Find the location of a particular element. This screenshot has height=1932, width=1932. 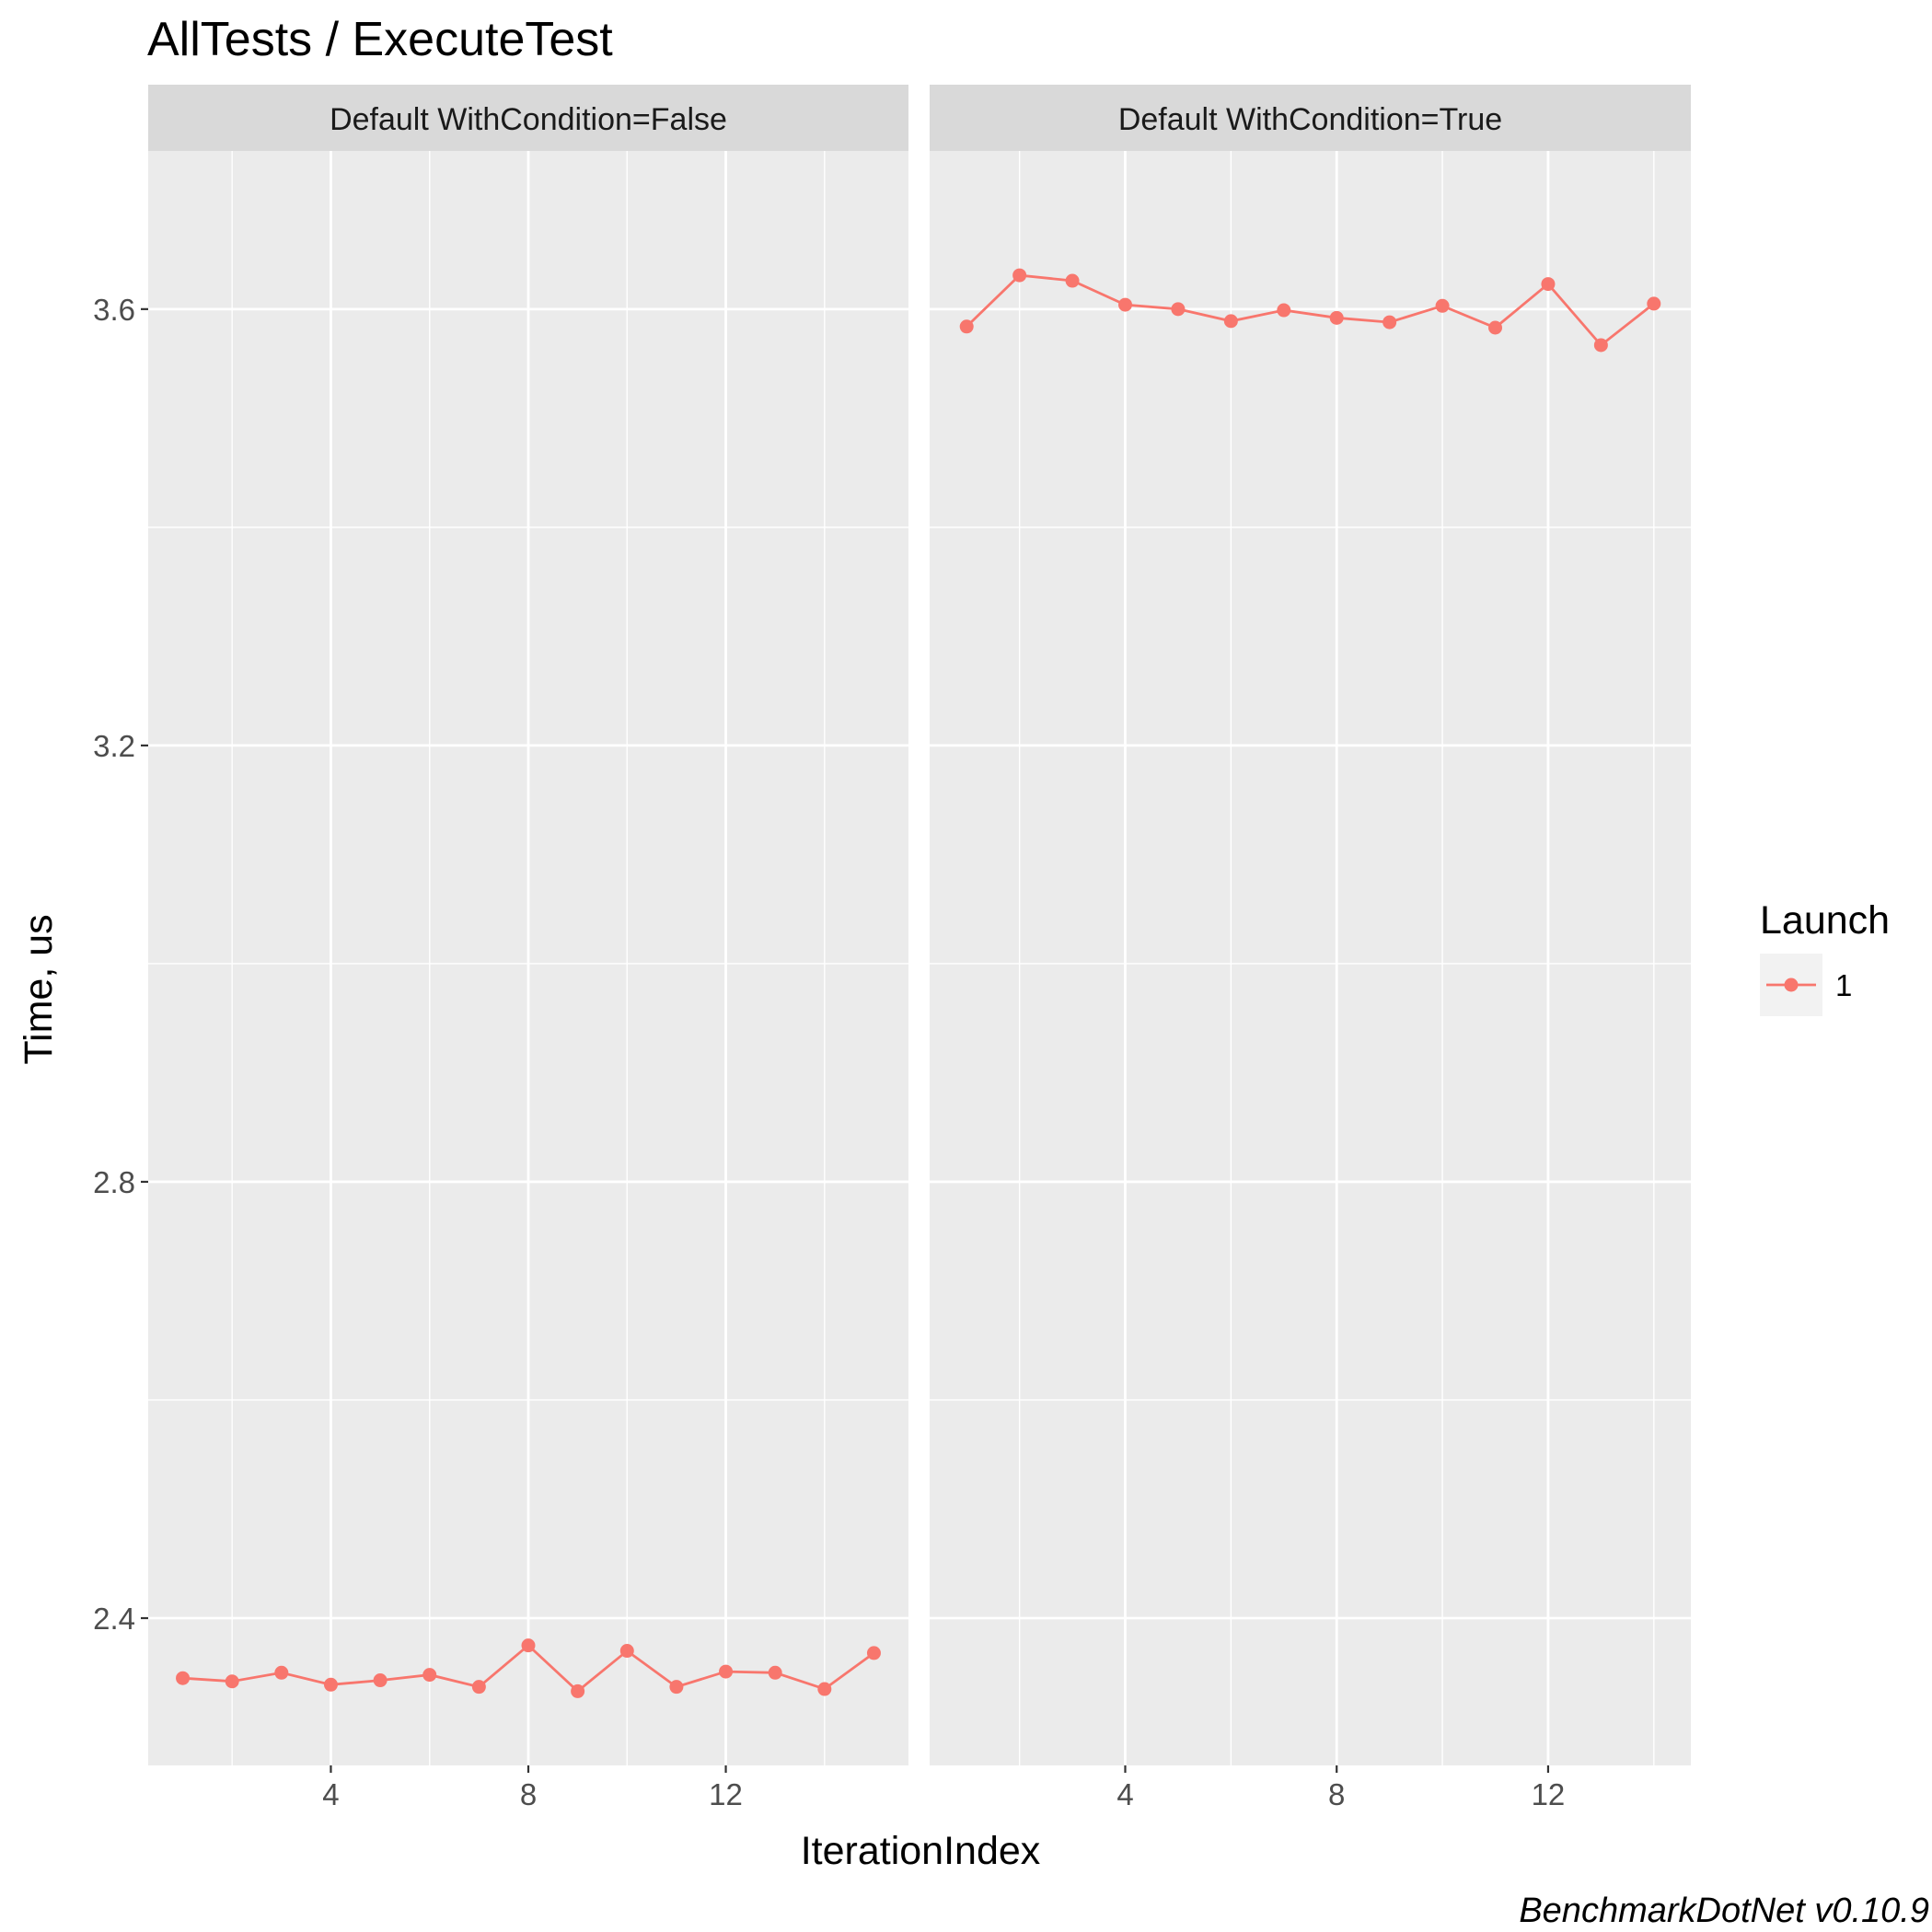

facet-strip-label: Default WithCondition=False is located at coordinates (528, 120).